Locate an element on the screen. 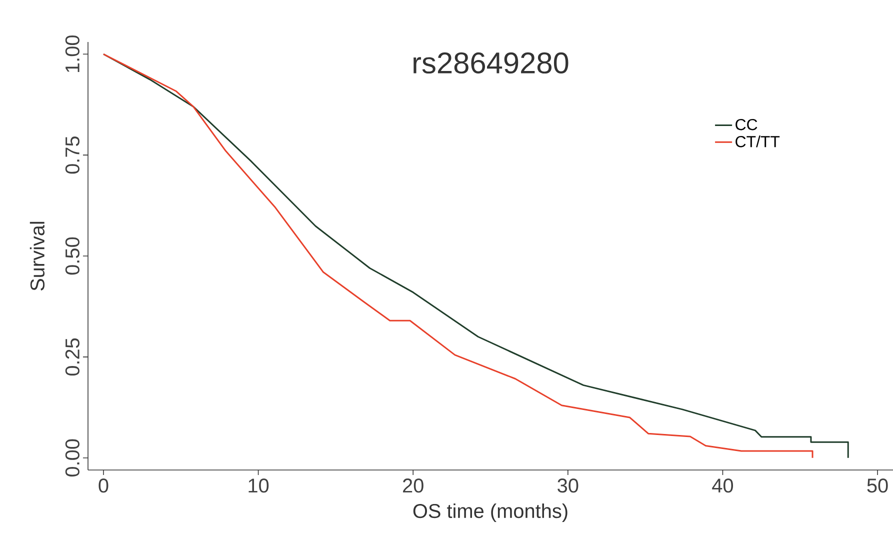 The height and width of the screenshot is (559, 893). y-tick-label: 0.00 is located at coordinates (72, 457).